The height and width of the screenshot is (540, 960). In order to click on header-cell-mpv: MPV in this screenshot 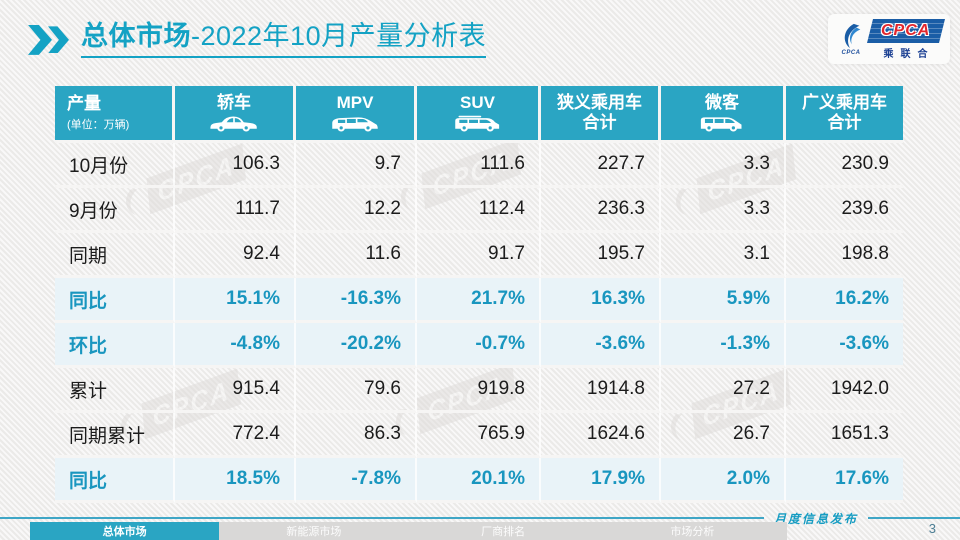, I will do `click(356, 114)`.